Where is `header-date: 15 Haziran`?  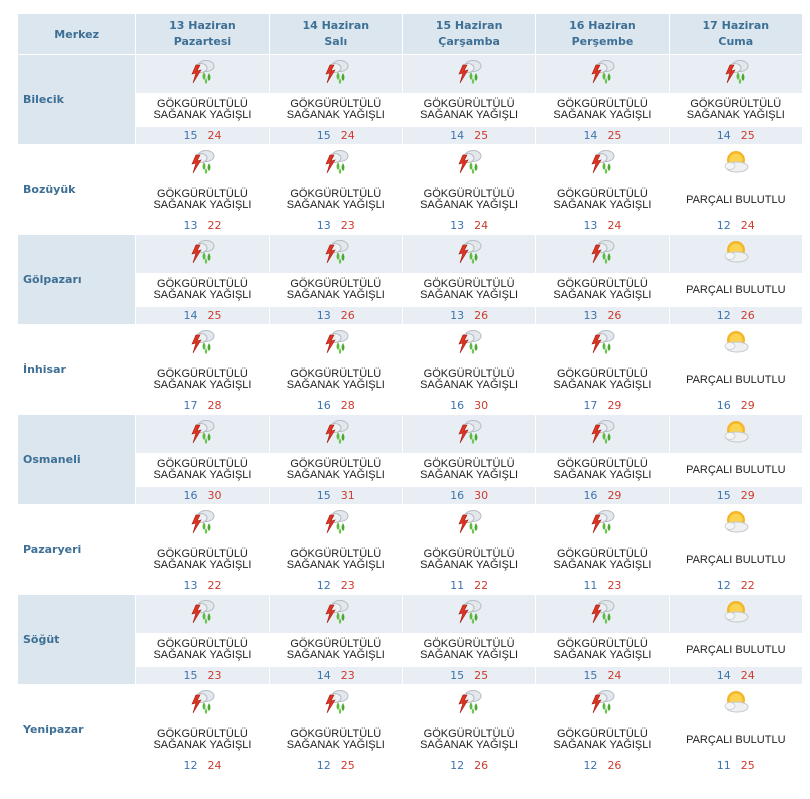
header-date: 15 Haziran is located at coordinates (469, 25).